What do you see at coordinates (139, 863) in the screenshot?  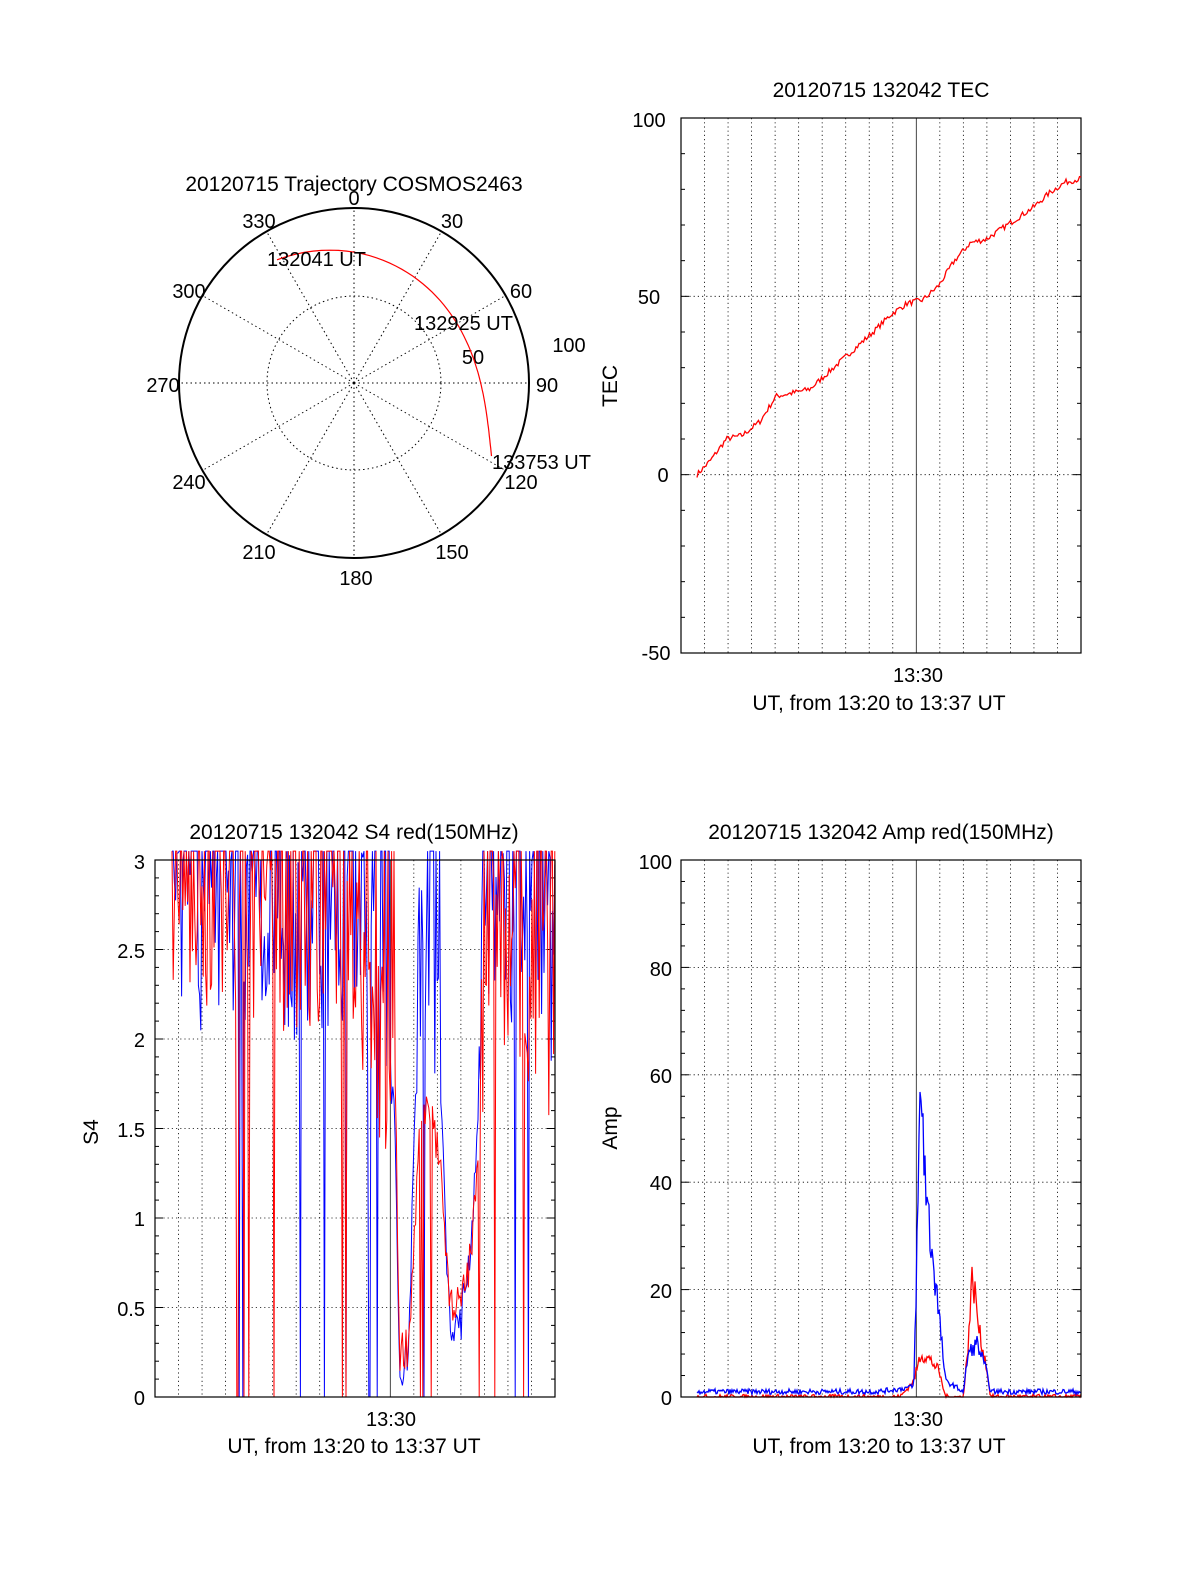 I see `s4-ytick-3: 3` at bounding box center [139, 863].